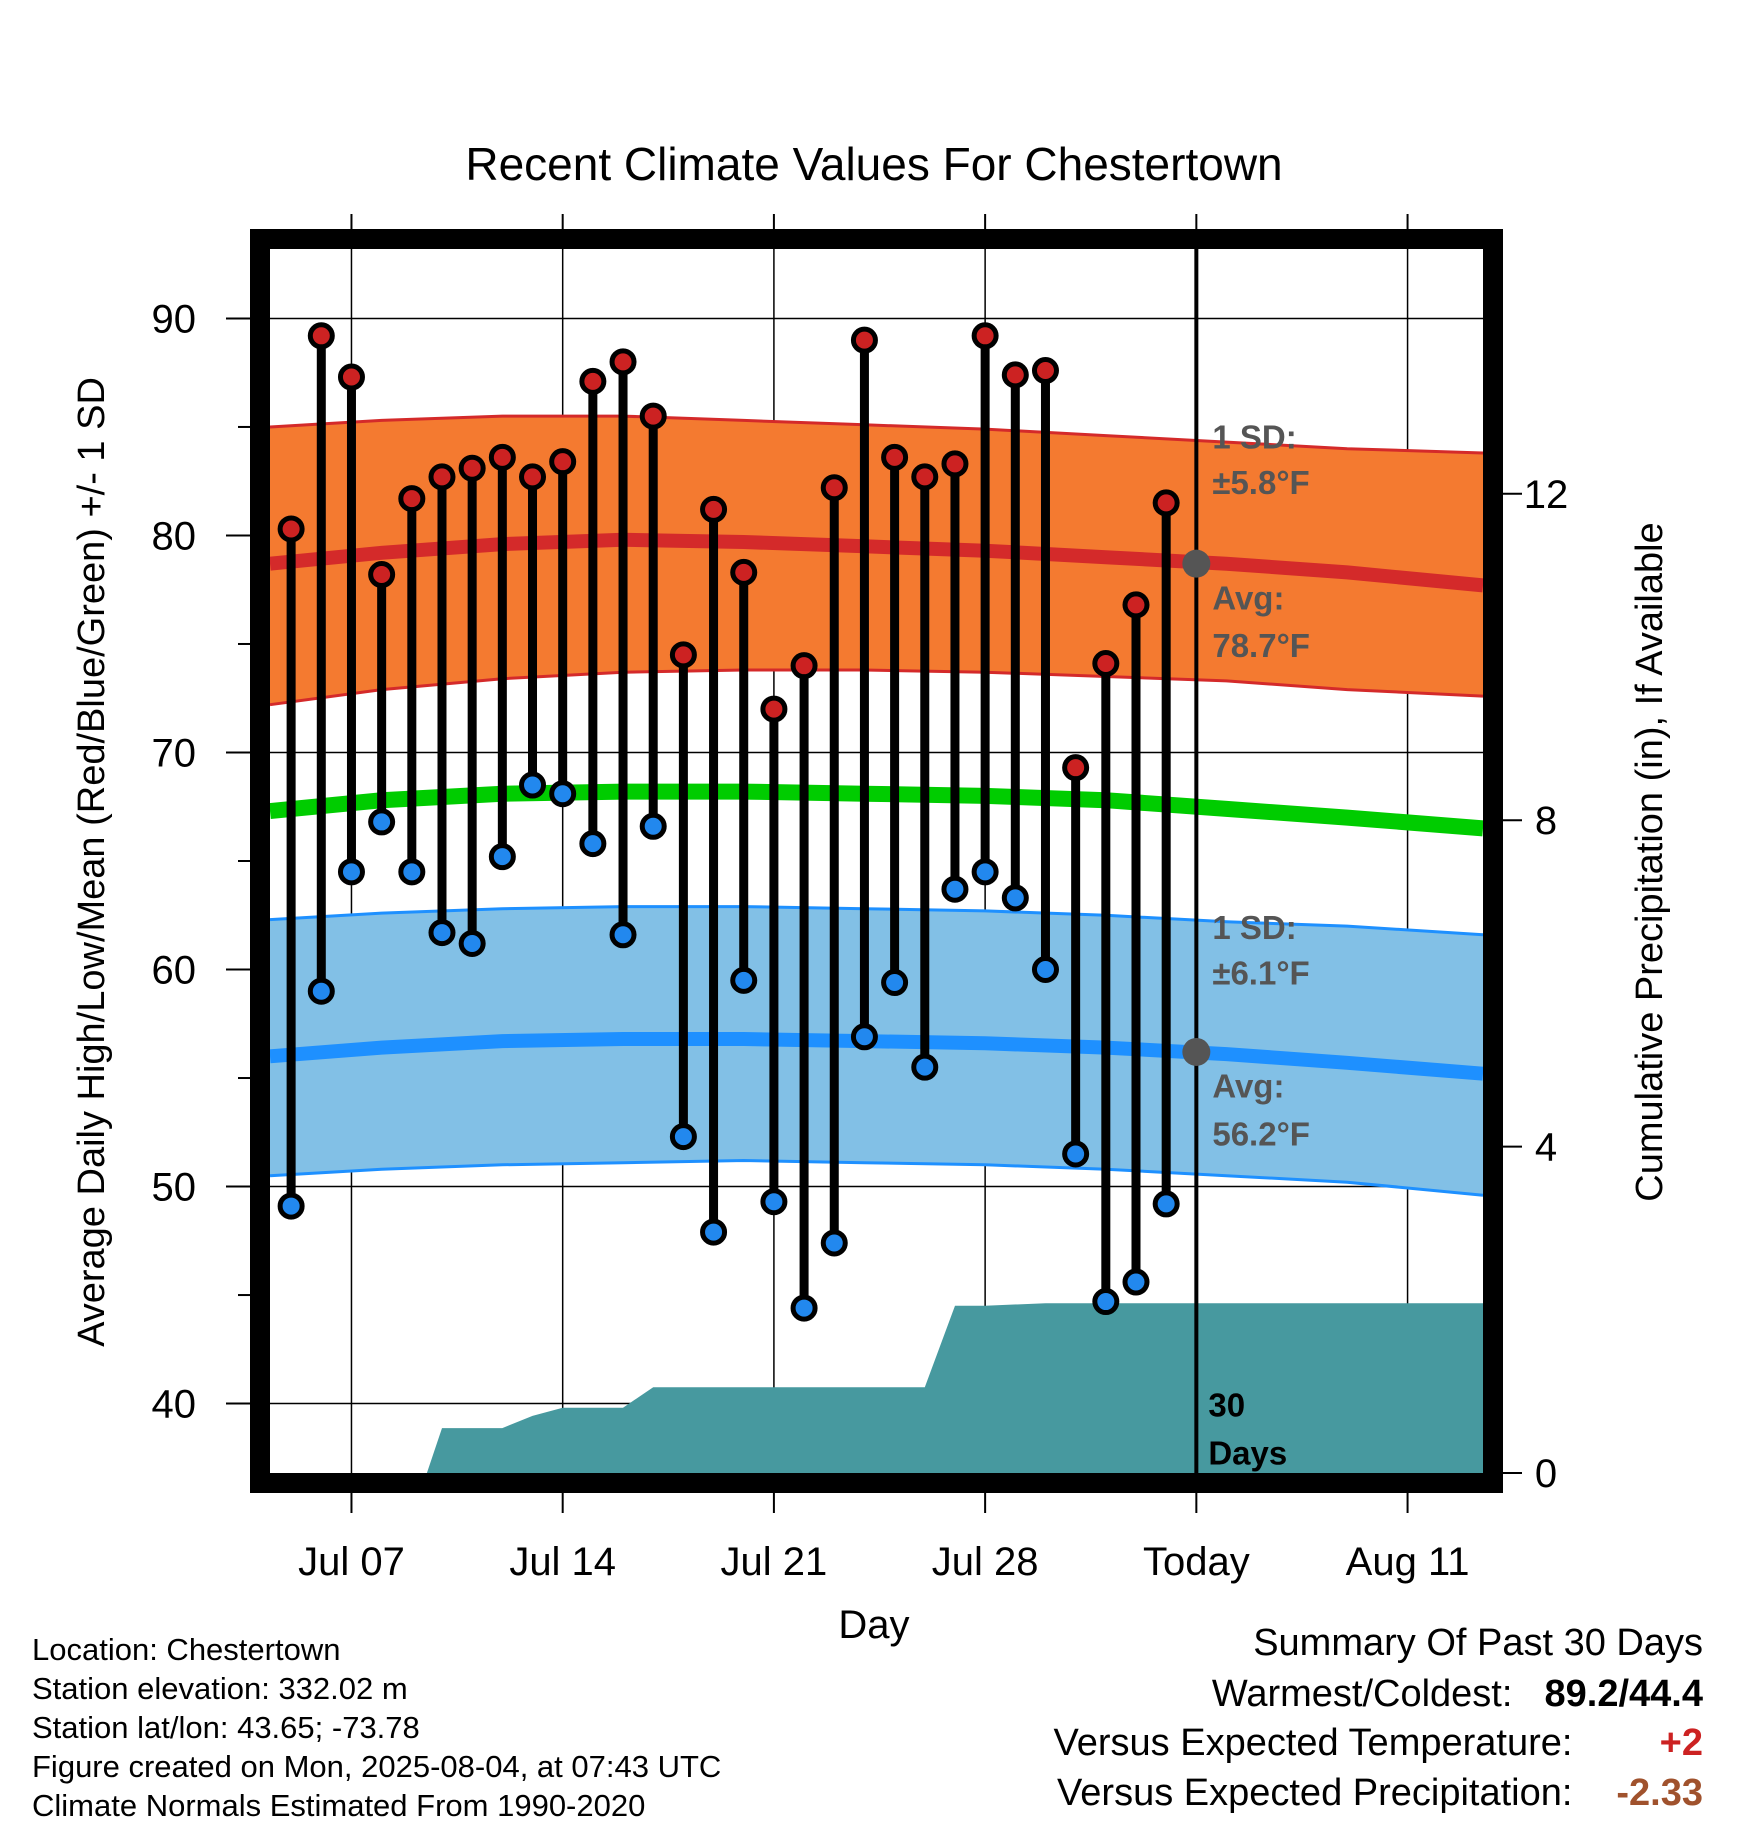  Describe the element at coordinates (1254, 927) in the screenshot. I see `low-sd-label: 1 SD:` at that location.